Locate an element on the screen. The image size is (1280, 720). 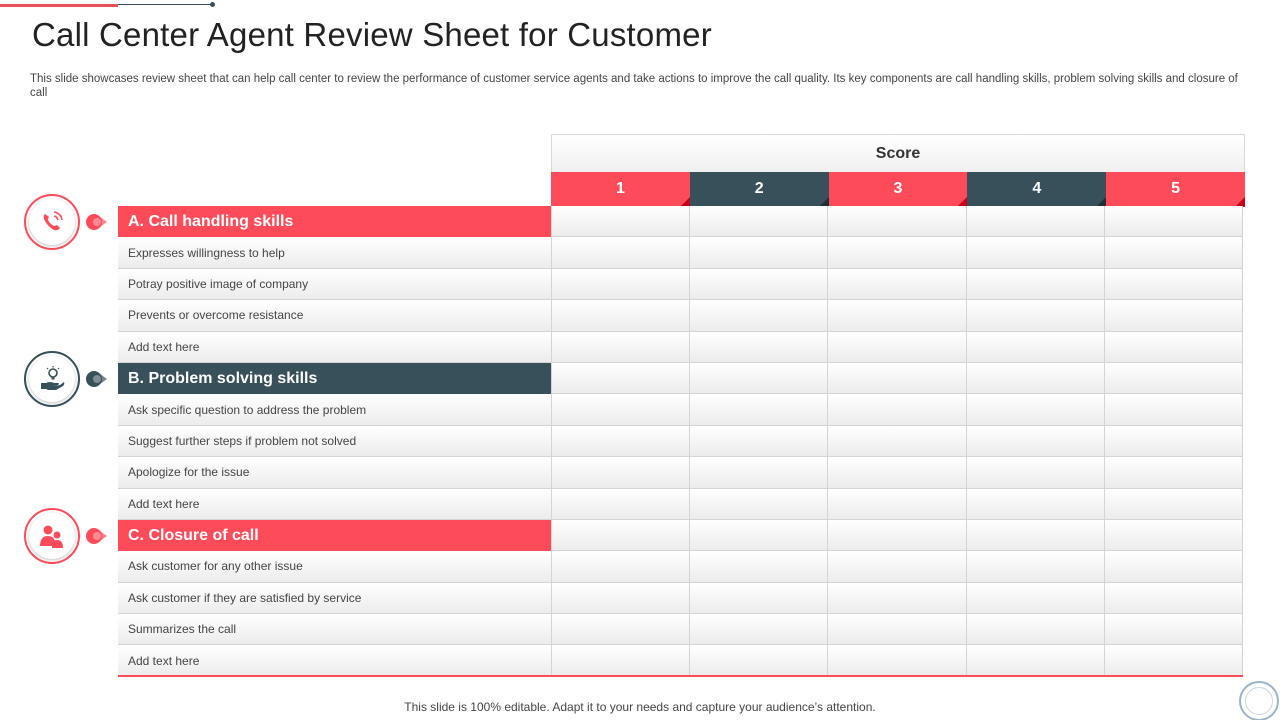
section-c-badge is located at coordinates (52, 536).